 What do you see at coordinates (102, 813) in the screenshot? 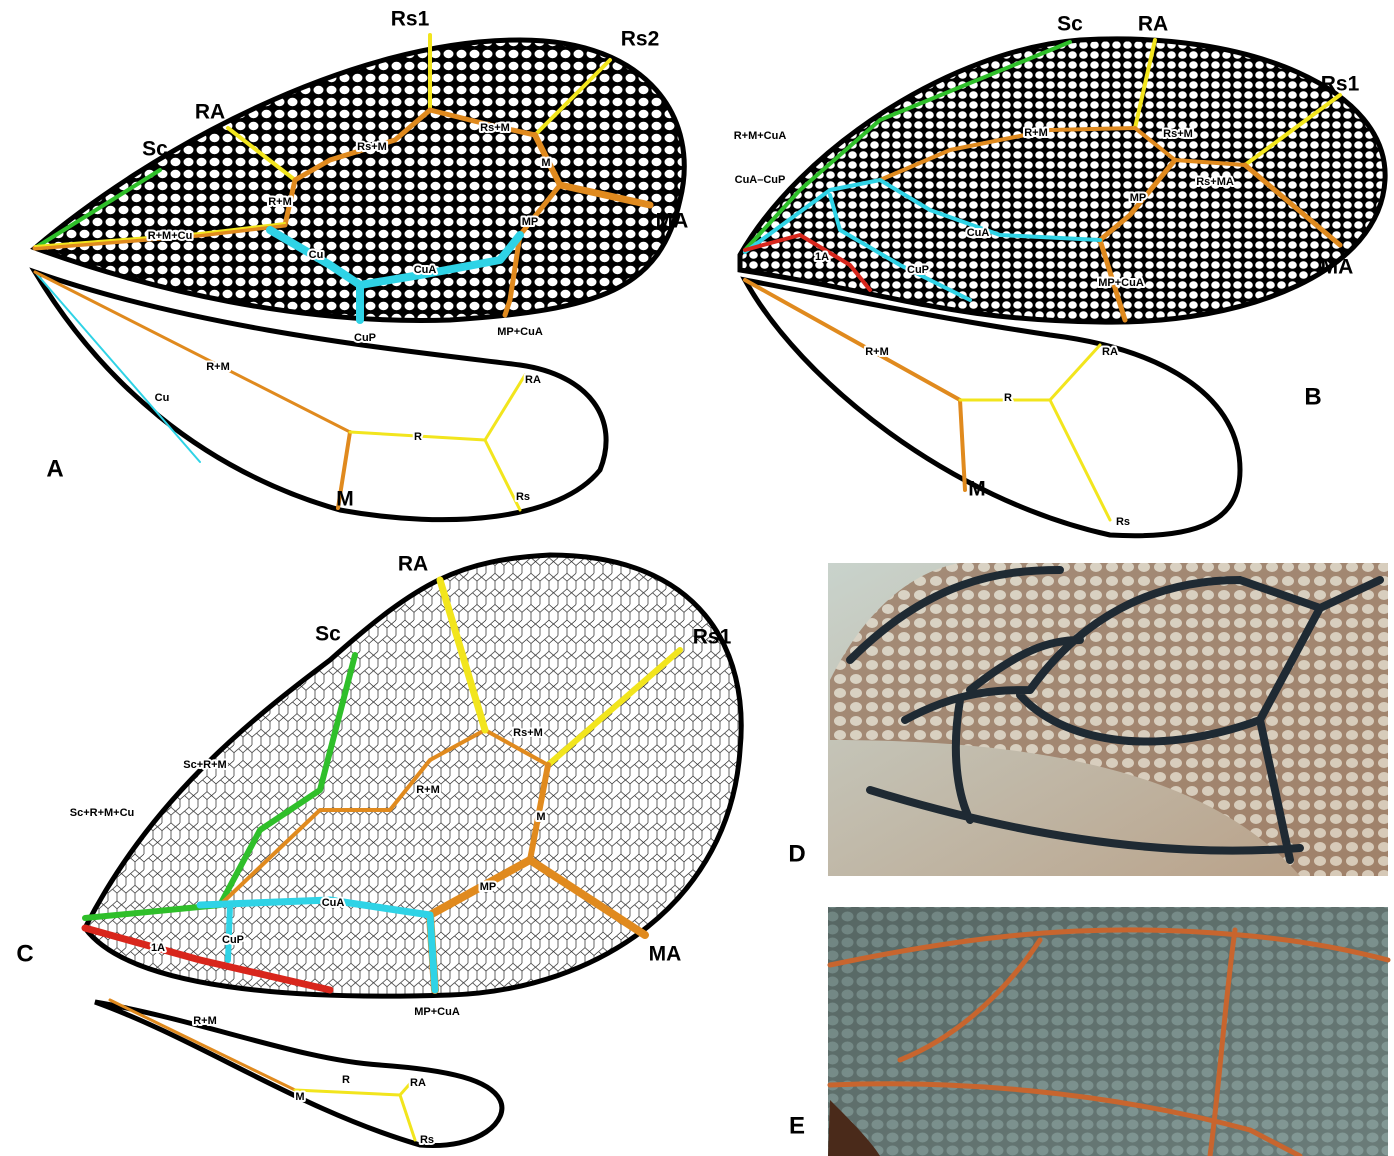
I see `vein-label: Sc+R+M+Cu` at bounding box center [102, 813].